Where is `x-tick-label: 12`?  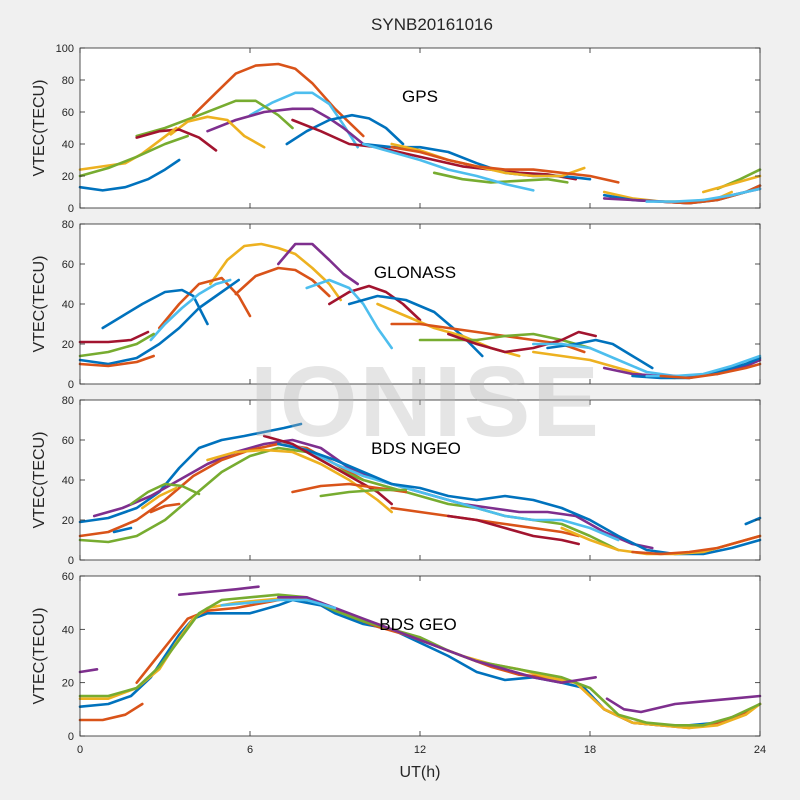
x-tick-label: 12 is located at coordinates (420, 750).